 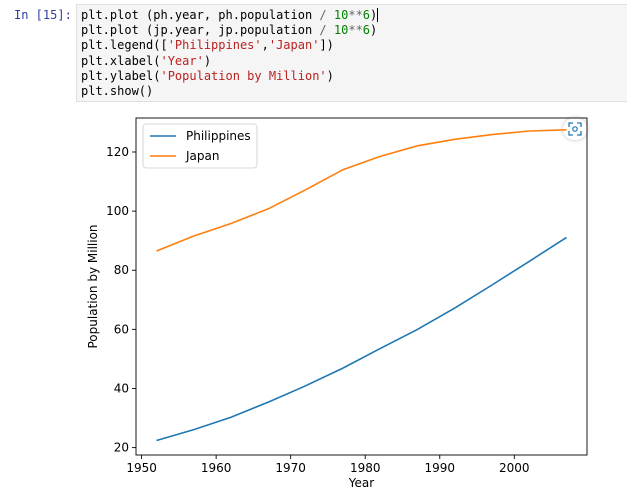 What do you see at coordinates (121, 448) in the screenshot?
I see `y-tick-label: 20` at bounding box center [121, 448].